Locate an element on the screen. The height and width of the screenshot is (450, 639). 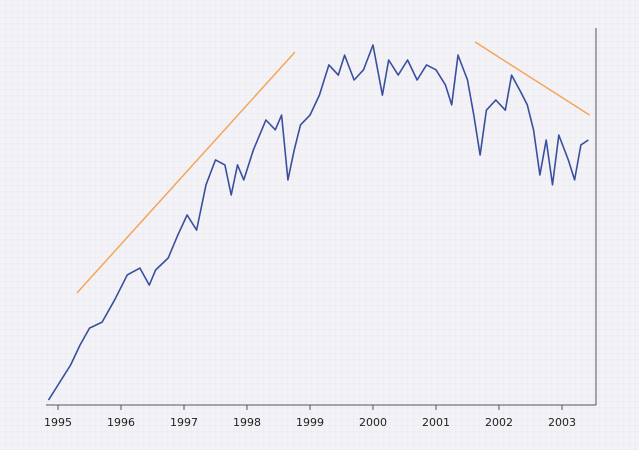
x-tick-label: 1997 is located at coordinates (184, 422).